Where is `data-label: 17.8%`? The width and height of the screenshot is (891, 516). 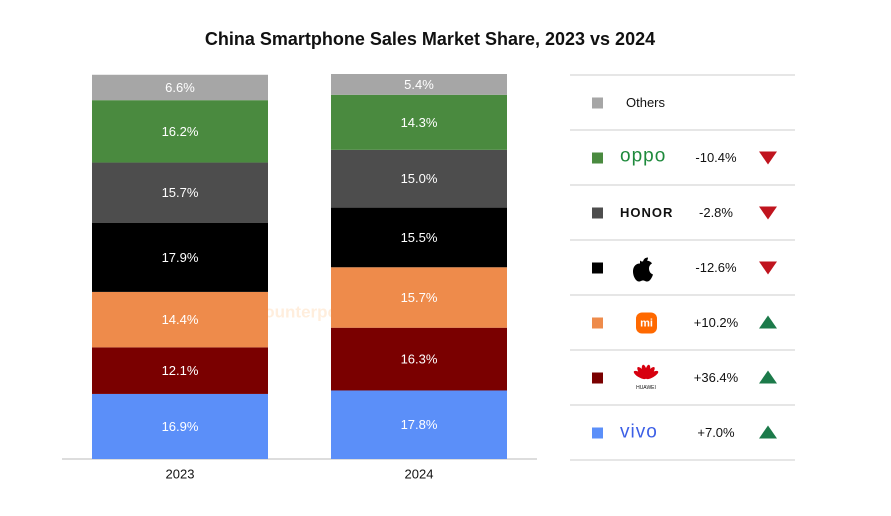 data-label: 17.8% is located at coordinates (419, 424).